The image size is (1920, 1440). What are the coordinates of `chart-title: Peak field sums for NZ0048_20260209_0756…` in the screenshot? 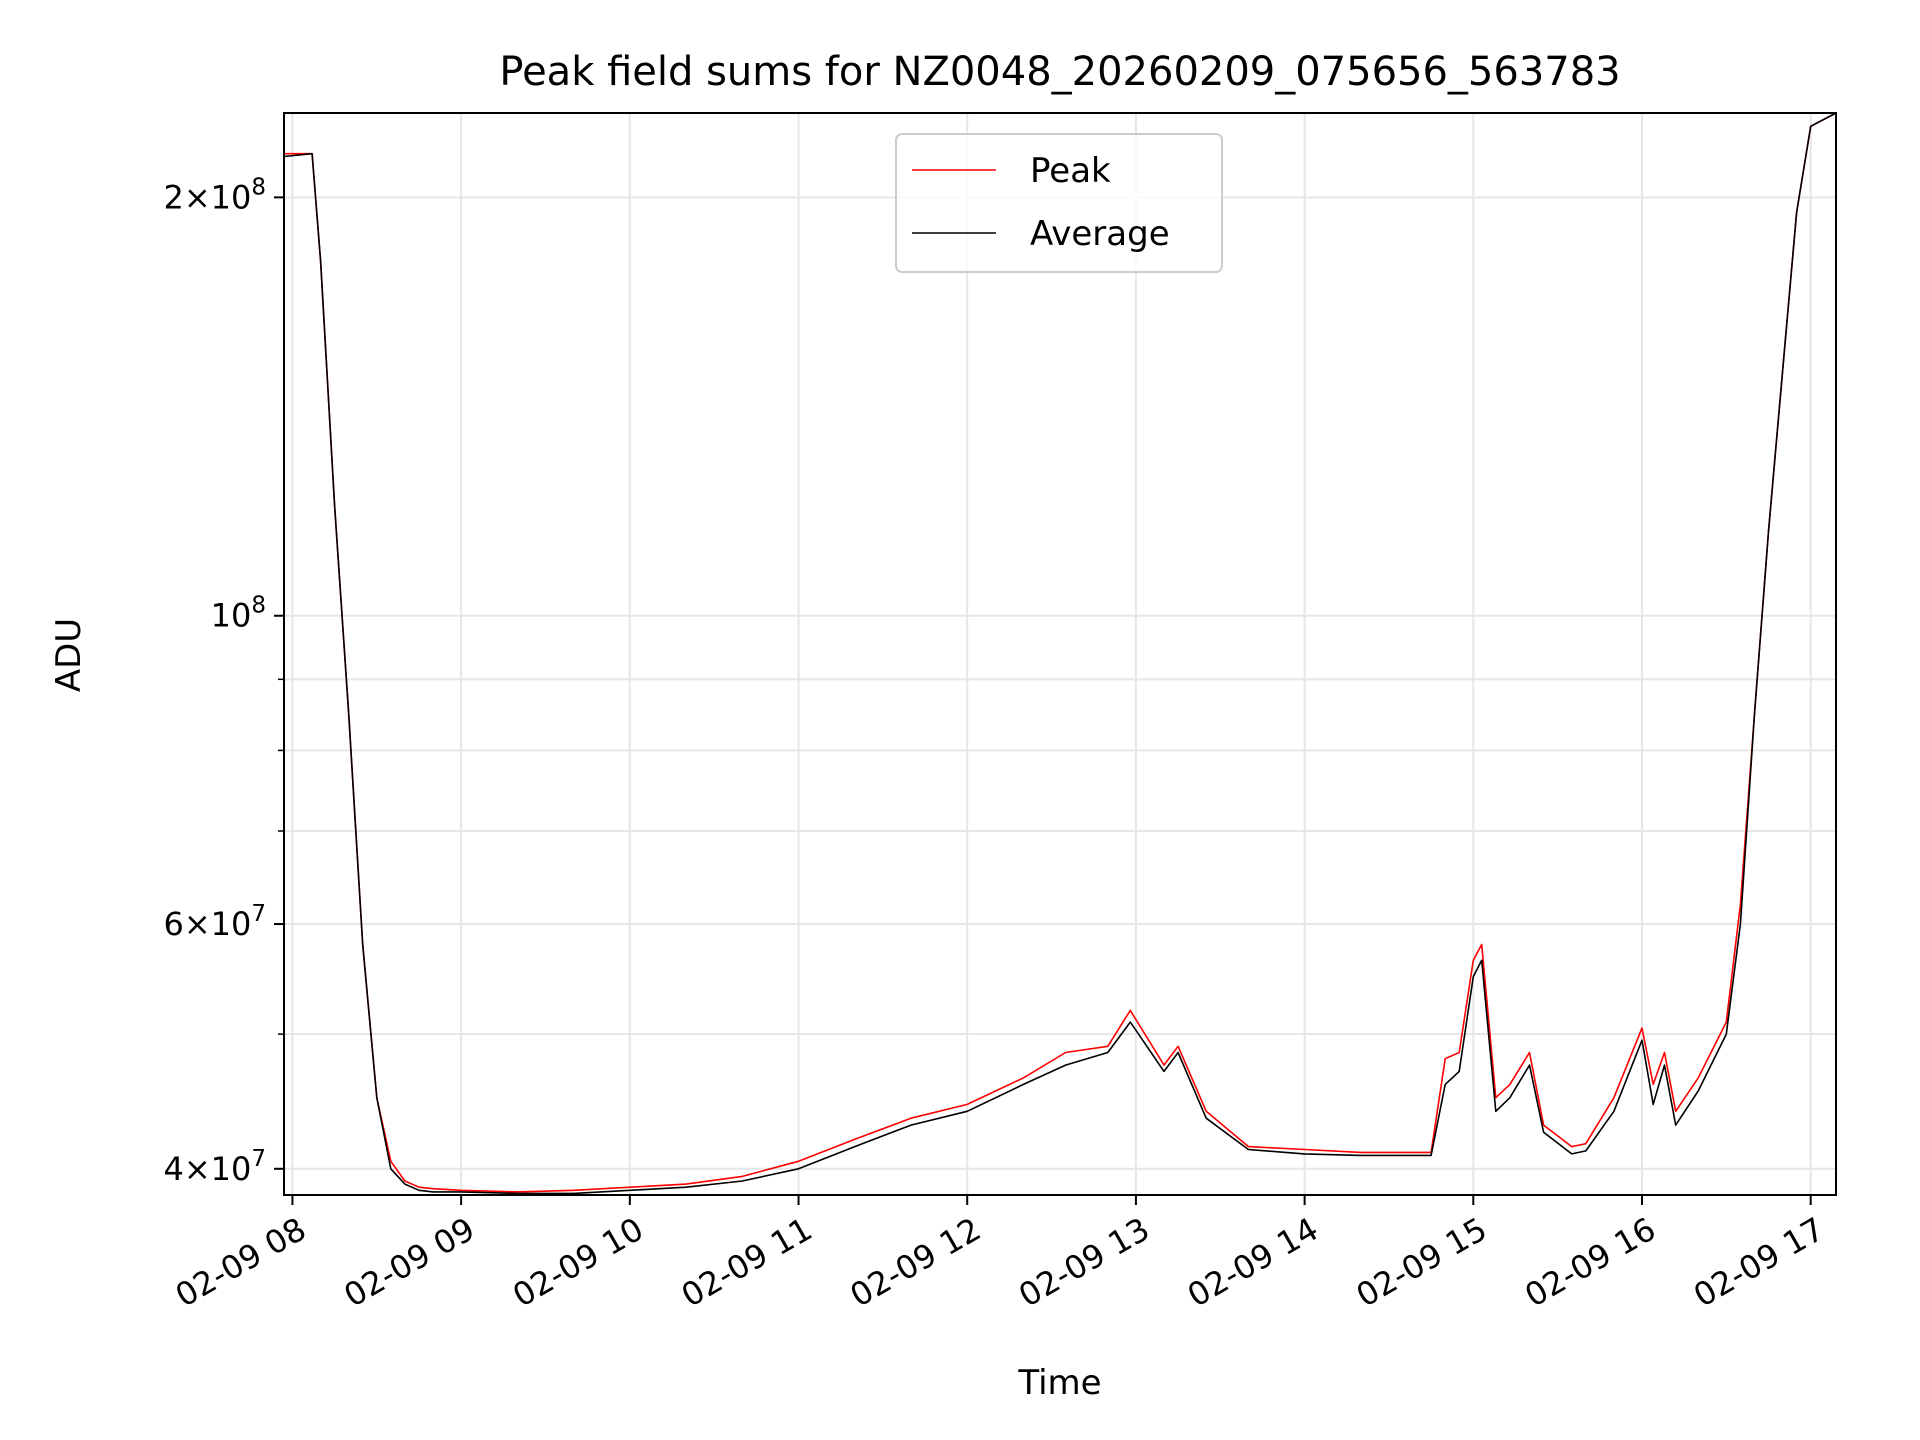 It's located at (1059, 72).